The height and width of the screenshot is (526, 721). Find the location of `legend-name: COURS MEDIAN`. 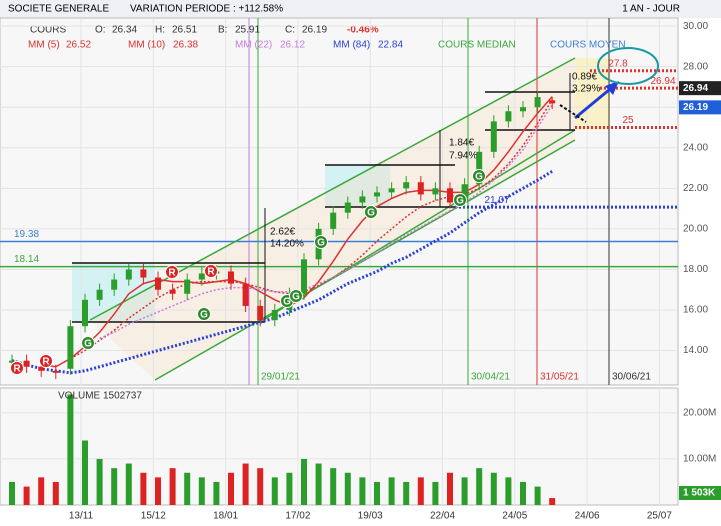

legend-name: COURS MEDIAN is located at coordinates (477, 45).